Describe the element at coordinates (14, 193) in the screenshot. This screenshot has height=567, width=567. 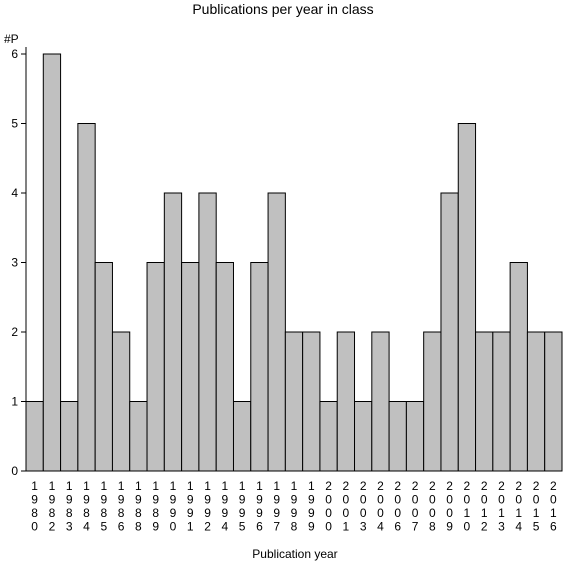
I see `y-tick-label: 4` at that location.